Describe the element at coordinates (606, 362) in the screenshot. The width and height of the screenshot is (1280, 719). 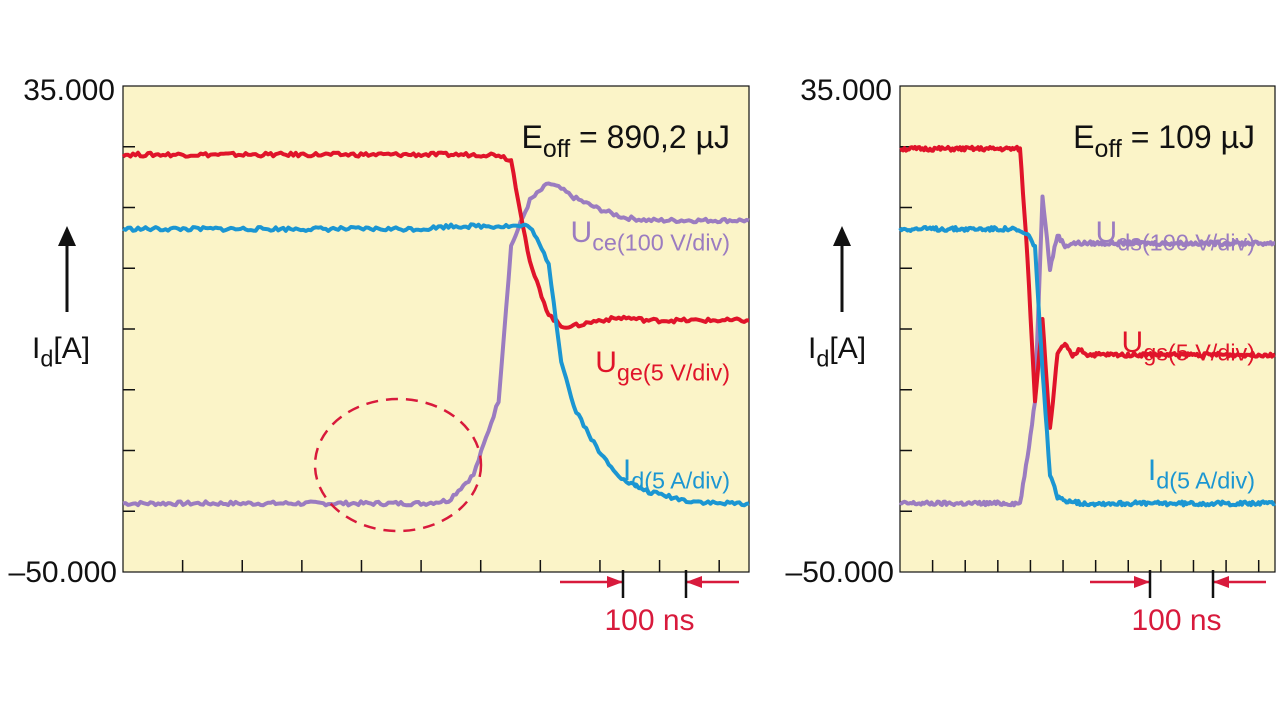
I see `series-label-ge-main: U` at that location.